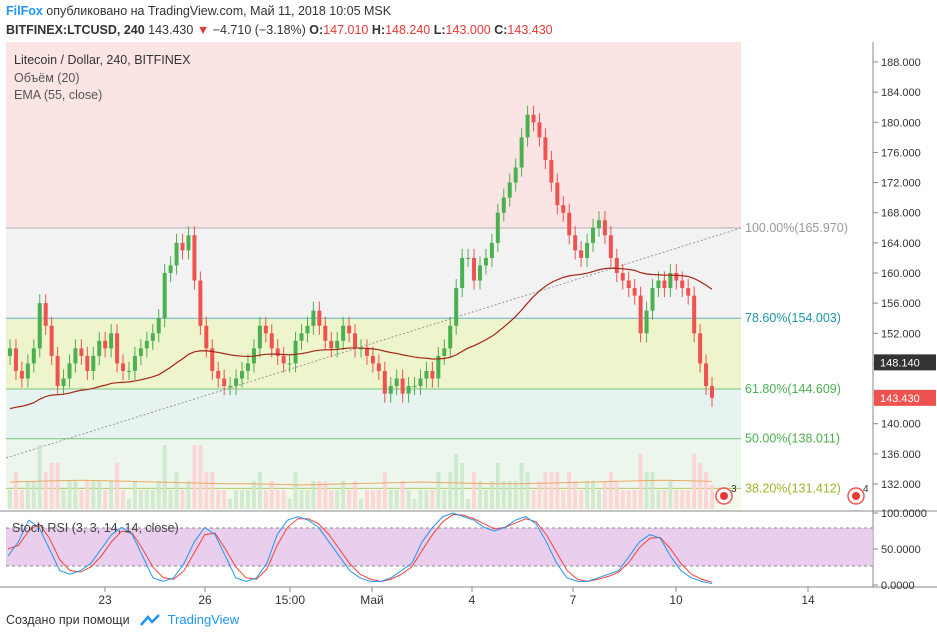  Describe the element at coordinates (204, 619) in the screenshot. I see `tradingview-link: TradingView` at that location.